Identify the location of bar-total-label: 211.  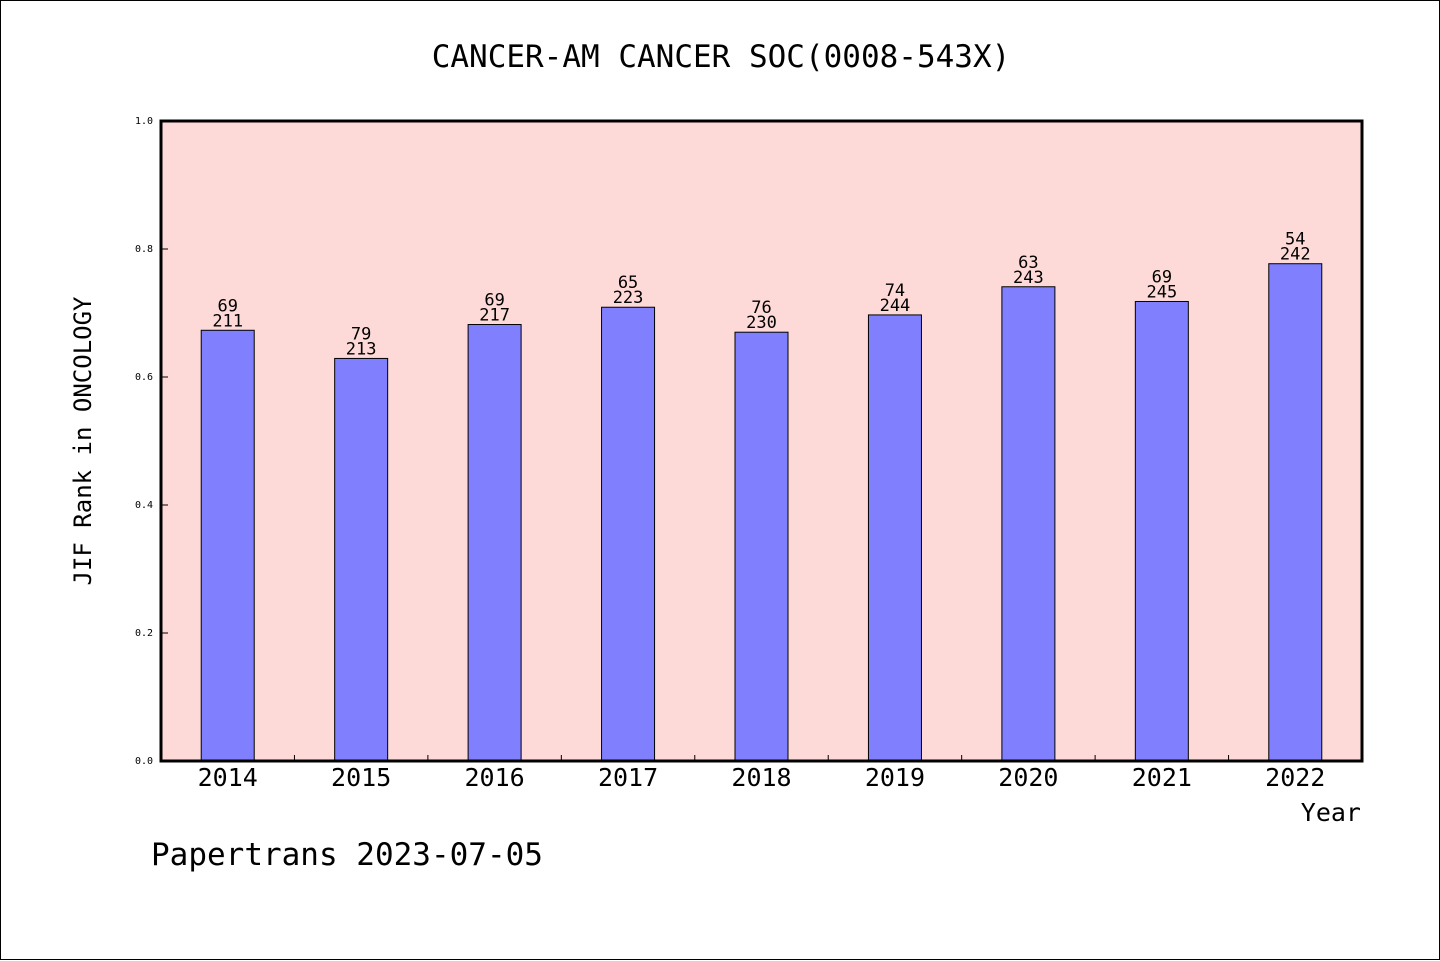
(227, 321).